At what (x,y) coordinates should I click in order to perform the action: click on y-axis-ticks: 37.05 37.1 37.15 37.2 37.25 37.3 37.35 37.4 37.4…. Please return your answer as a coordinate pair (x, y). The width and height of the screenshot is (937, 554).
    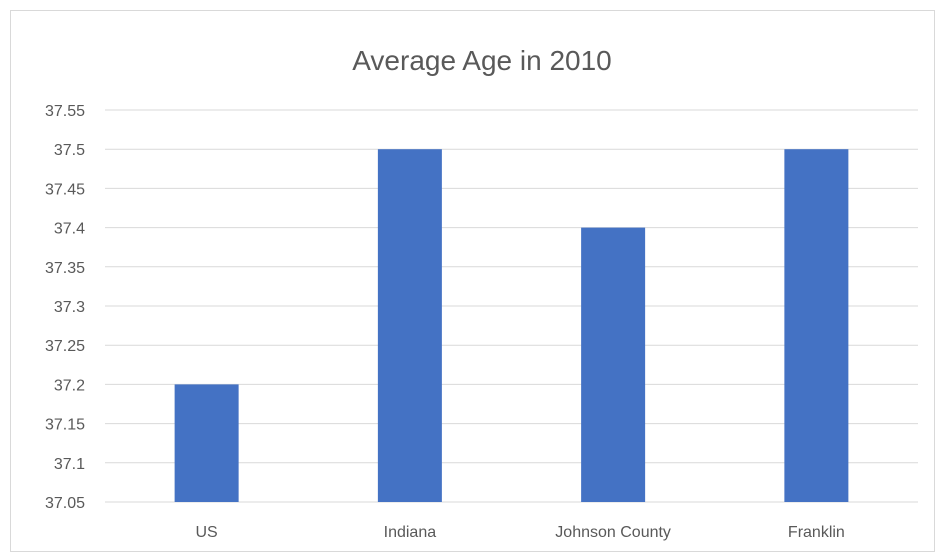
    Looking at the image, I should click on (65, 307).